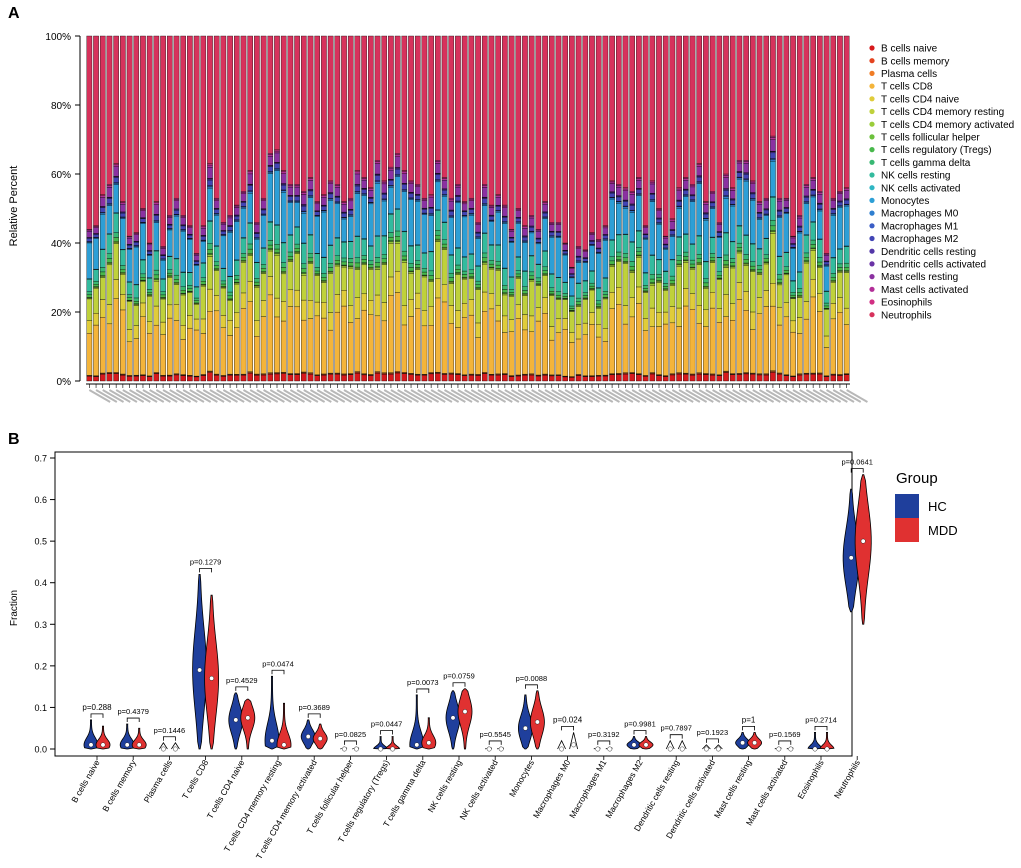 Image resolution: width=1021 pixels, height=868 pixels. Describe the element at coordinates (567, 728) in the screenshot. I see `significance-bracket` at that location.